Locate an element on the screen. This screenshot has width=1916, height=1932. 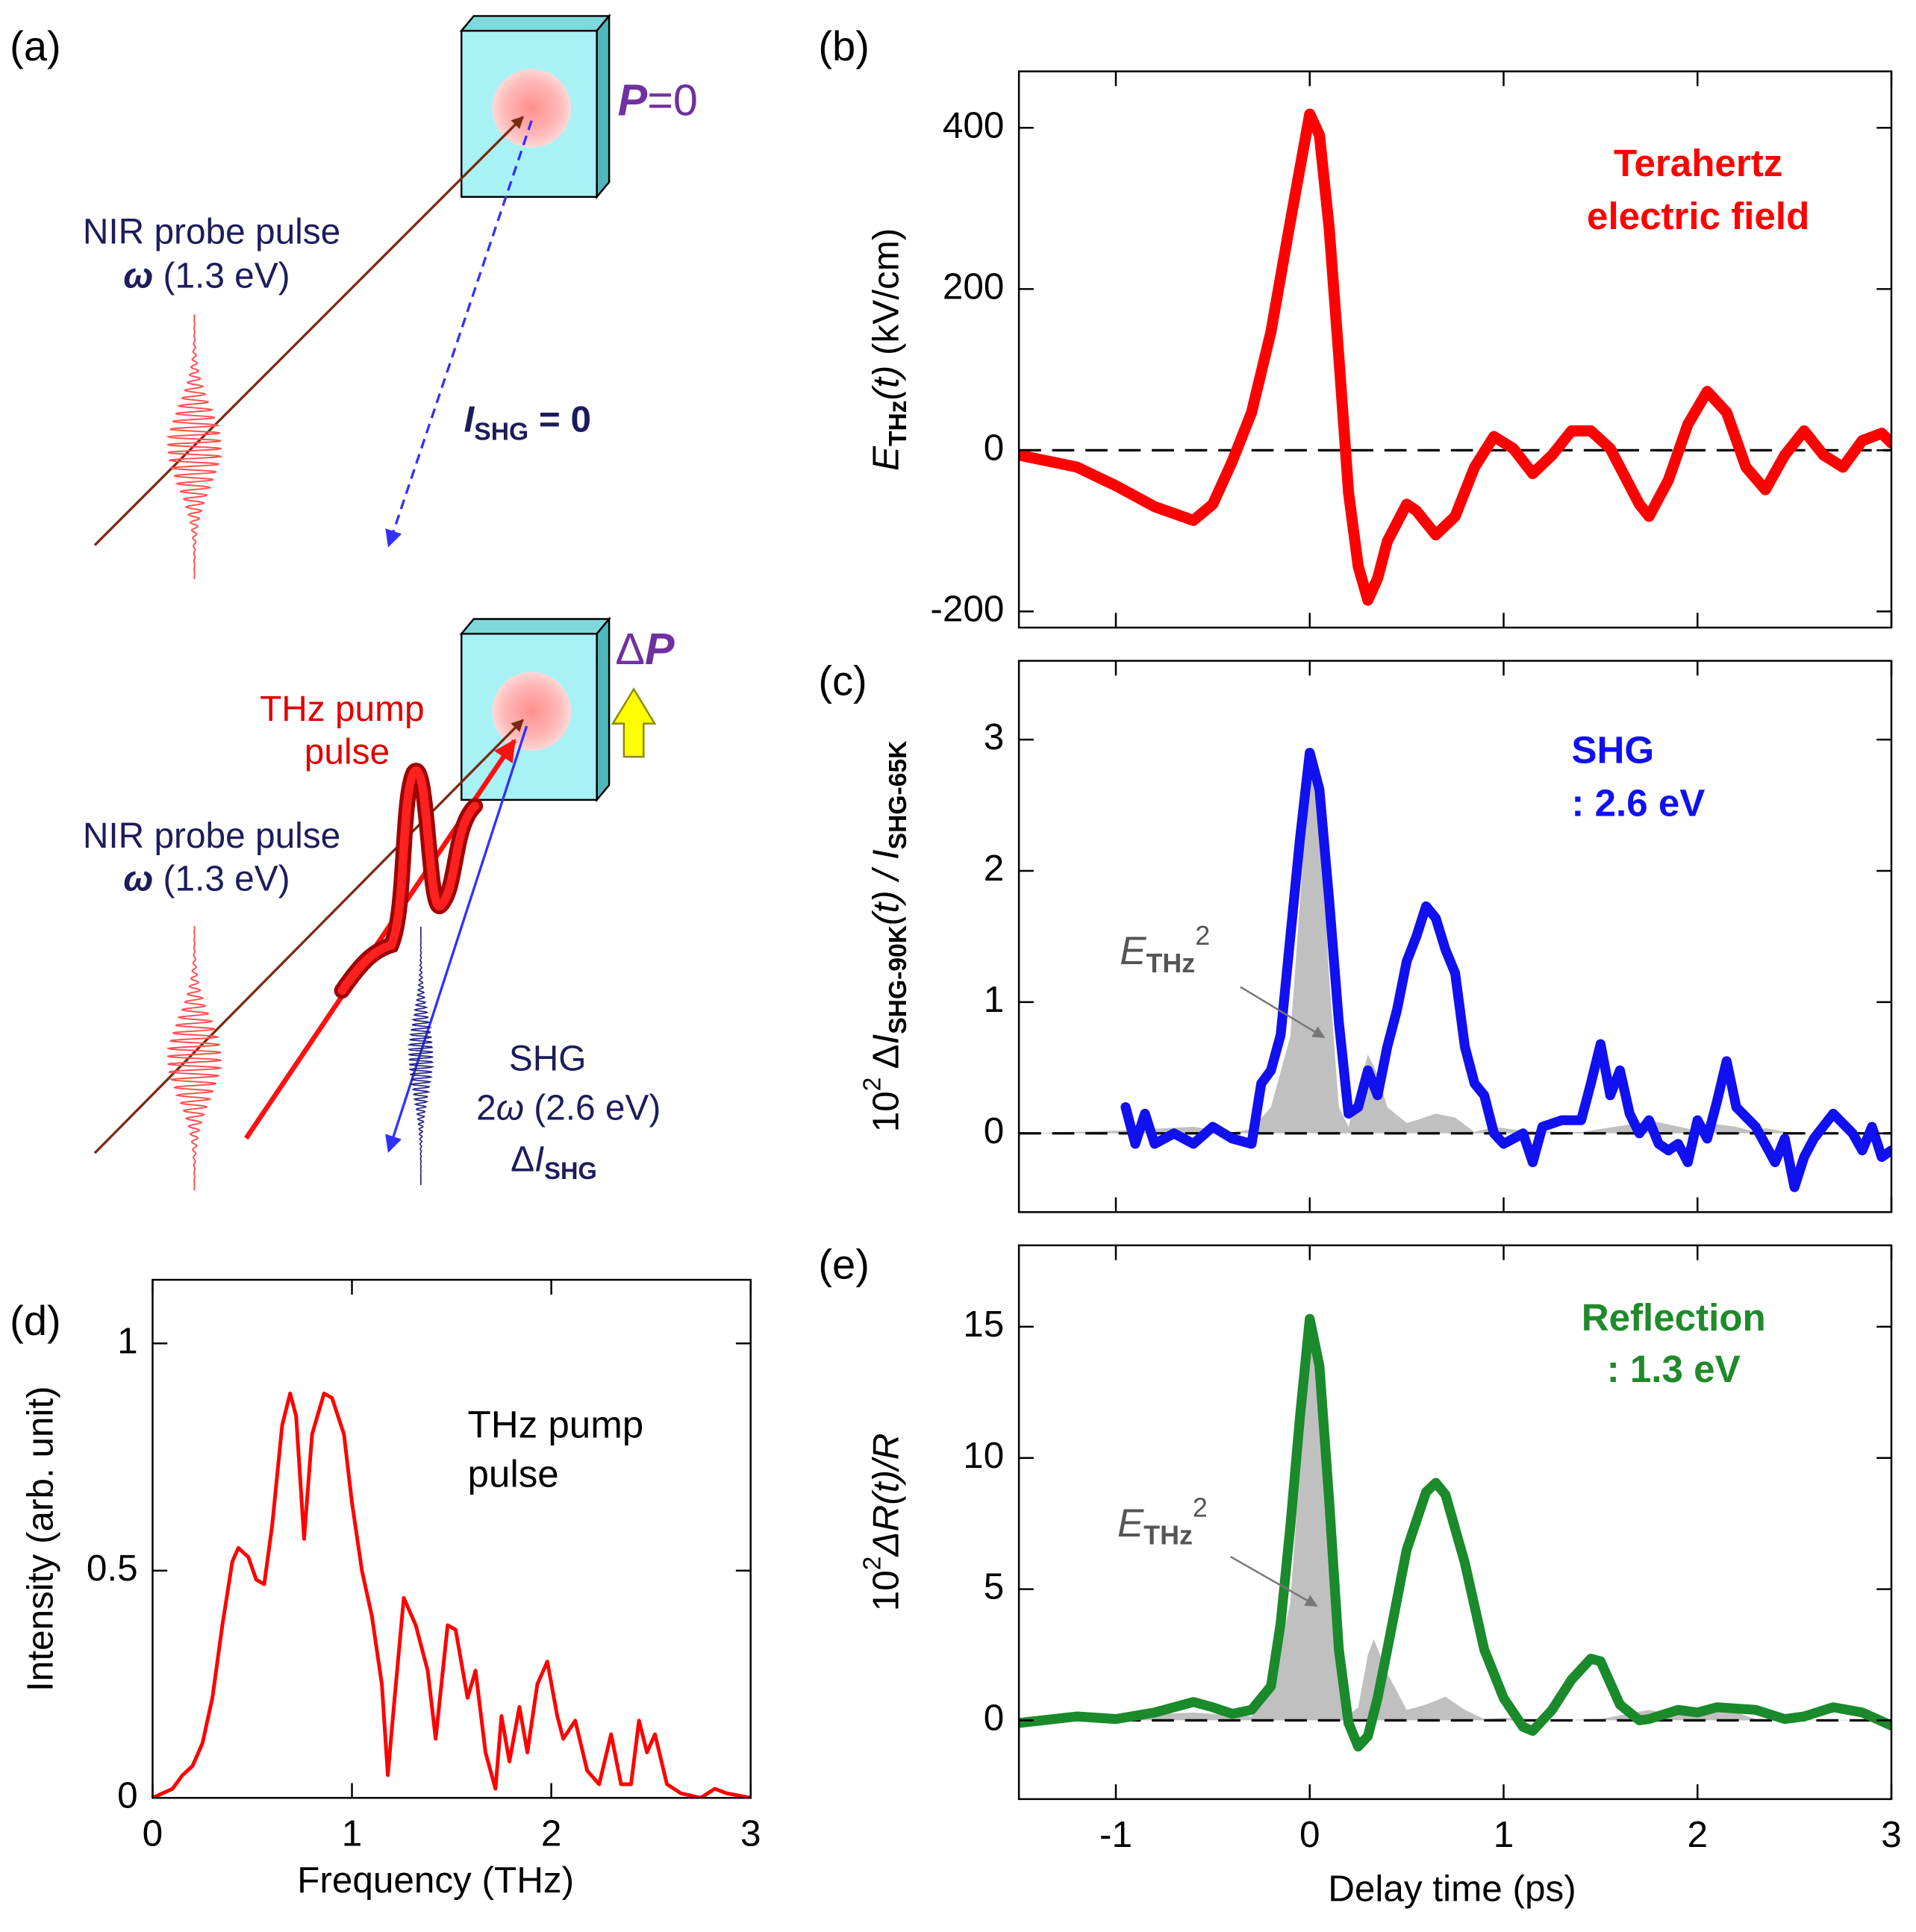
diagram-text: 2ω (2.6 eV) is located at coordinates (568, 1108).